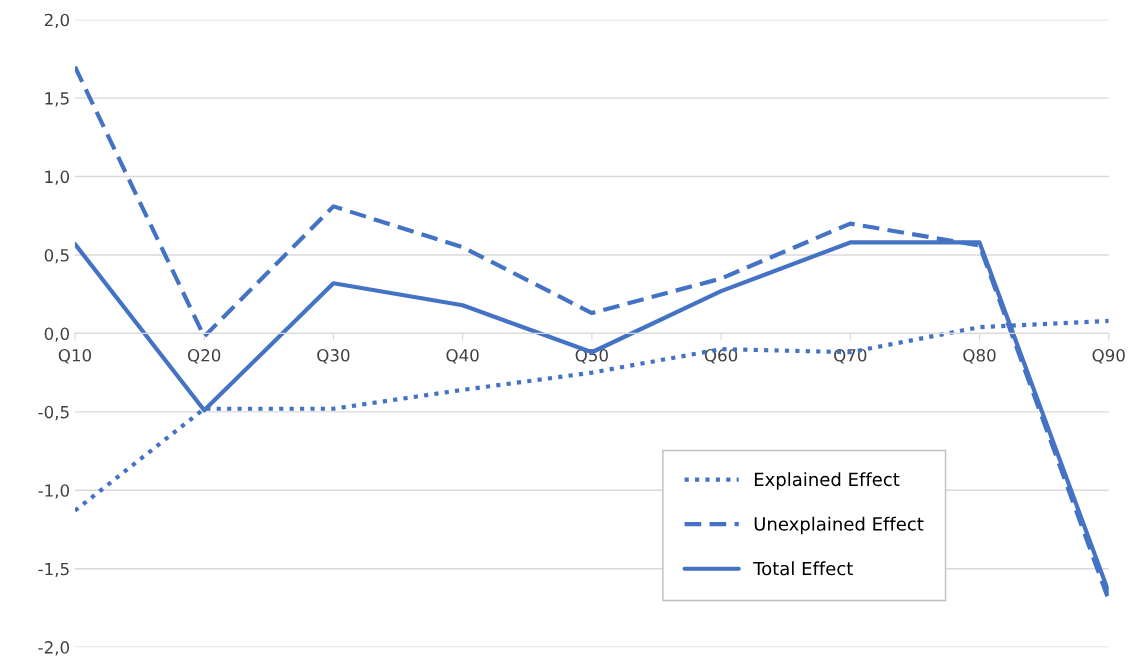 The height and width of the screenshot is (657, 1136). Describe the element at coordinates (56, 256) in the screenshot. I see `y-tick-label: 0,5` at that location.